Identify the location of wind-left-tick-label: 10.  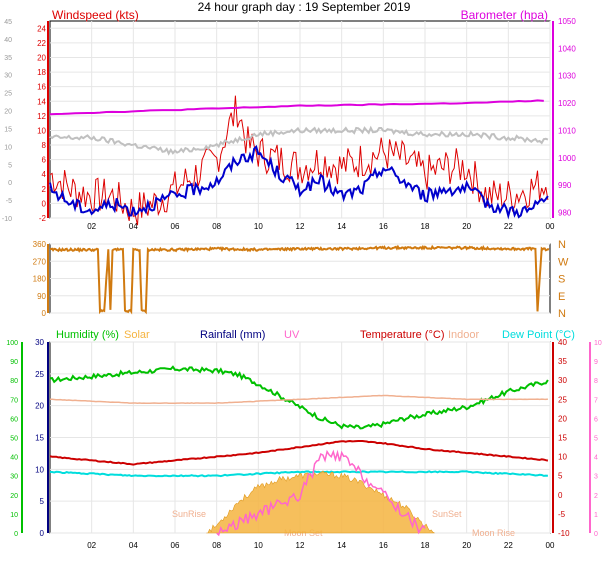
(41, 130).